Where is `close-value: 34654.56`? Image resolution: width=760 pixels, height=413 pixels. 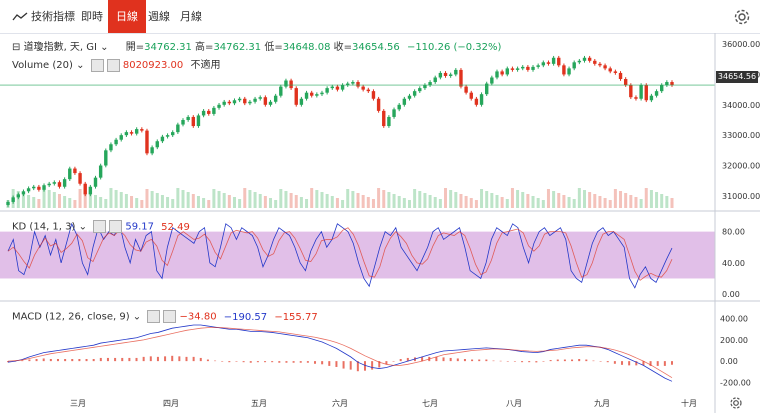
close-value: 34654.56 is located at coordinates (376, 47).